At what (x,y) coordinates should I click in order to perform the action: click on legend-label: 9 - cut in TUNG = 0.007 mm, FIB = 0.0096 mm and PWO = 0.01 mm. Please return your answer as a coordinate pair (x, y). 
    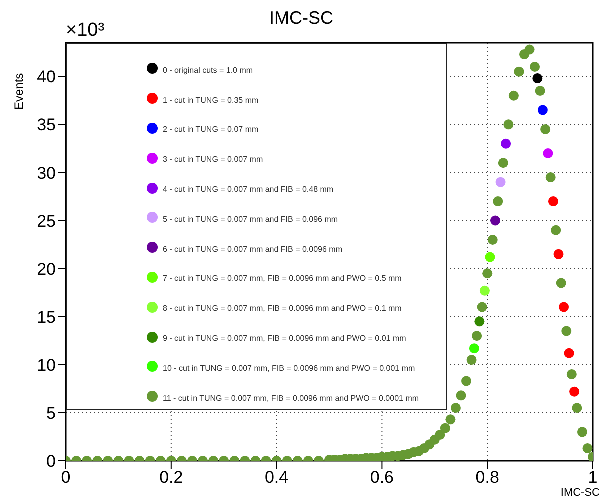
    Looking at the image, I should click on (284, 339).